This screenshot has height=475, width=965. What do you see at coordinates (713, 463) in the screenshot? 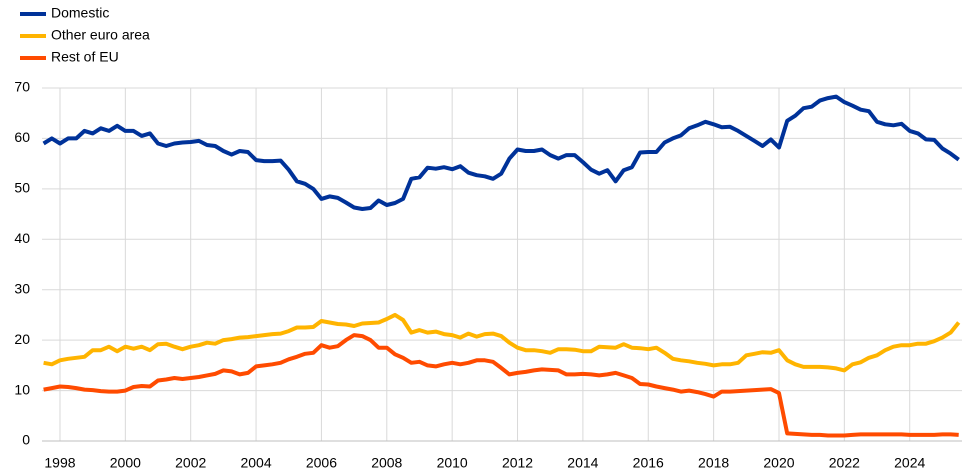
I see `x-tick-label: 2018` at bounding box center [713, 463].